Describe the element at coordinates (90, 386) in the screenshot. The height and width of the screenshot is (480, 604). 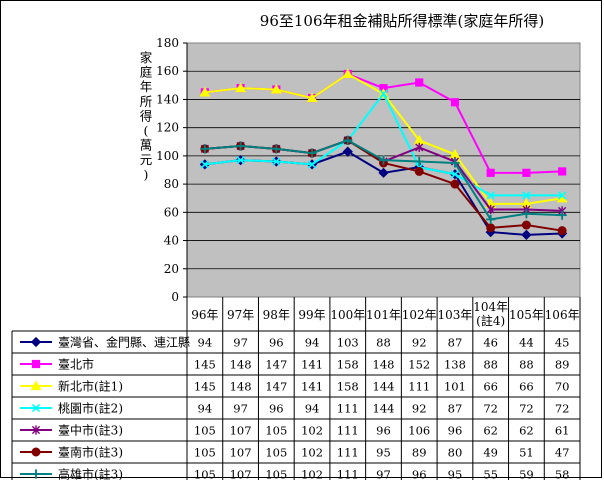
I see `legend-label: 新北市(註1)` at that location.